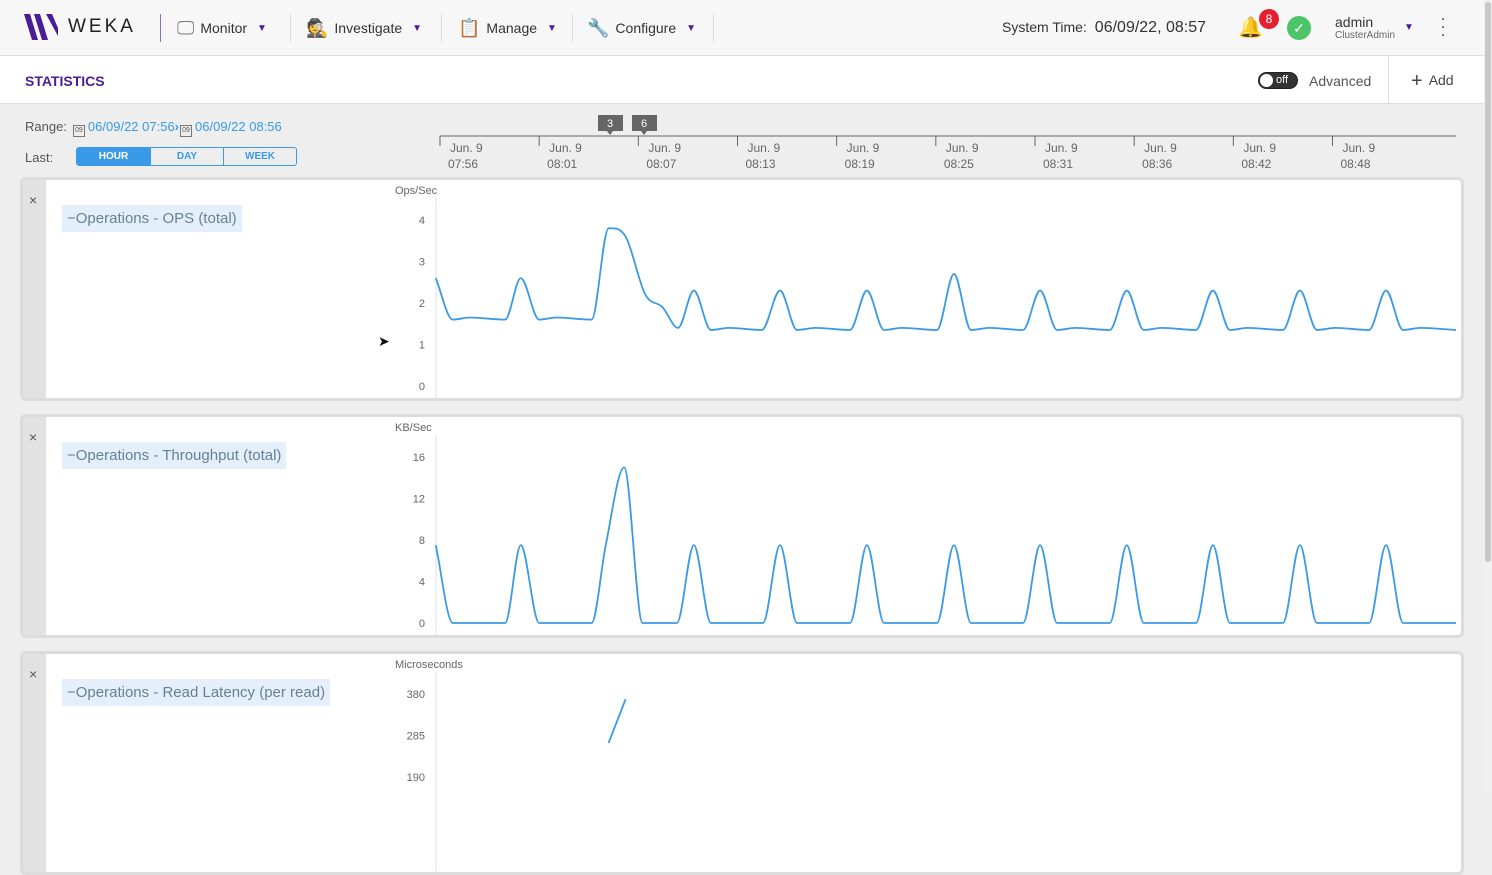 The width and height of the screenshot is (1492, 875). I want to click on series-chip: −Operations - Read Latency (per read), so click(196, 692).